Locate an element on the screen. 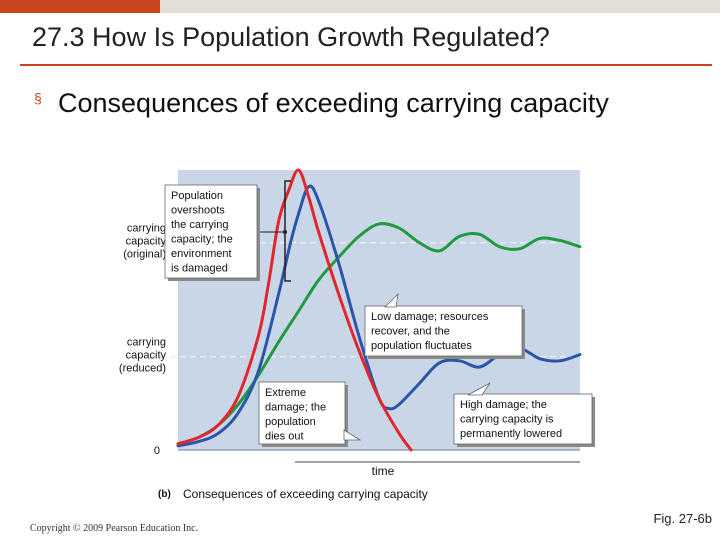  ytick-original-label: (original) is located at coordinates (144, 255).